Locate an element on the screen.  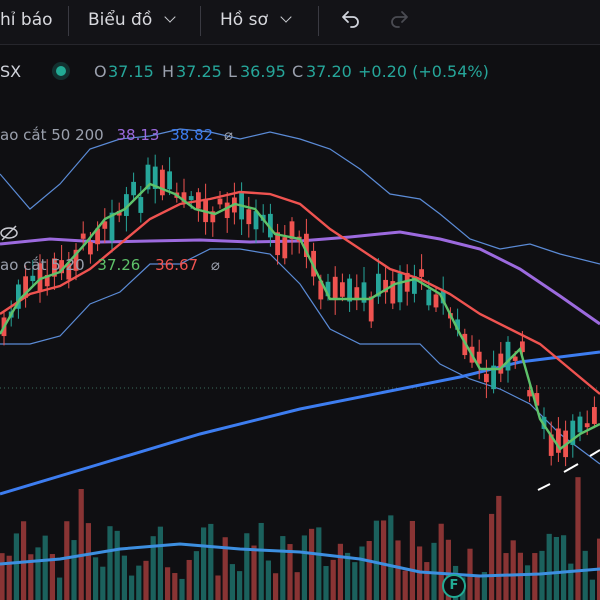
ma50-value: 38.13 is located at coordinates (138, 135).